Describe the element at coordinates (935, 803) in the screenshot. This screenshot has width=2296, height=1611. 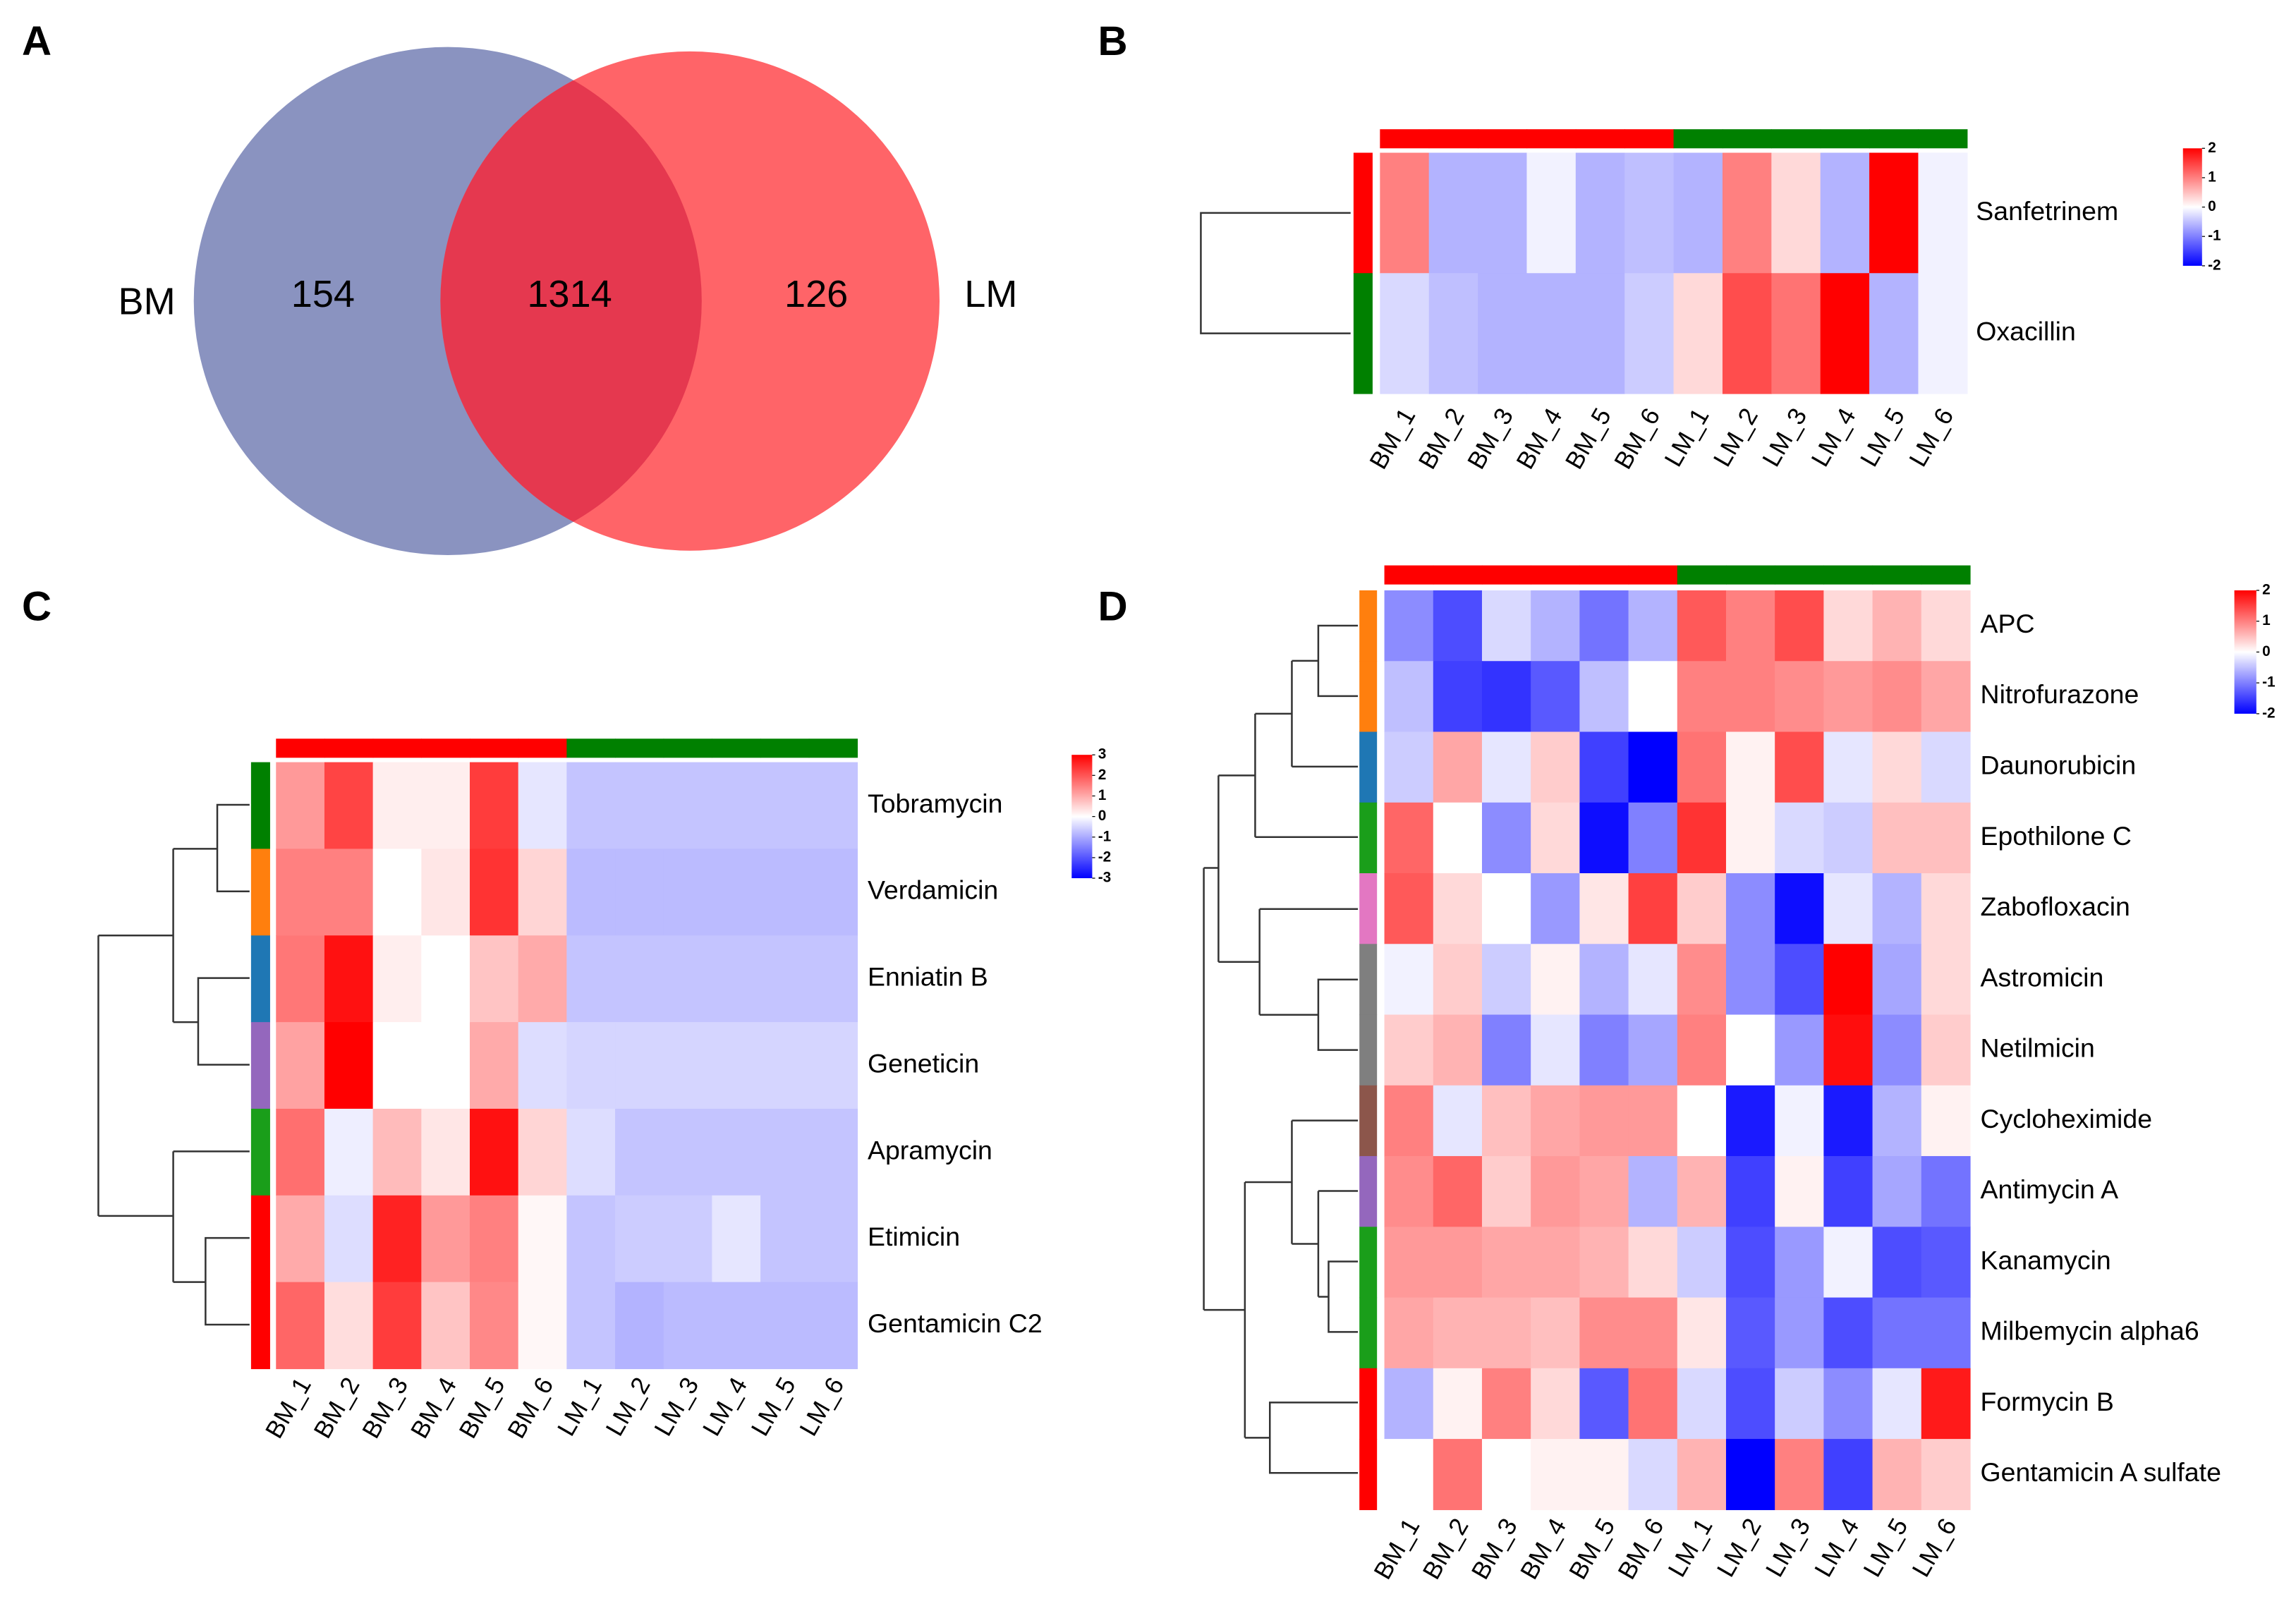
I see `row-label: Tobramycin` at that location.